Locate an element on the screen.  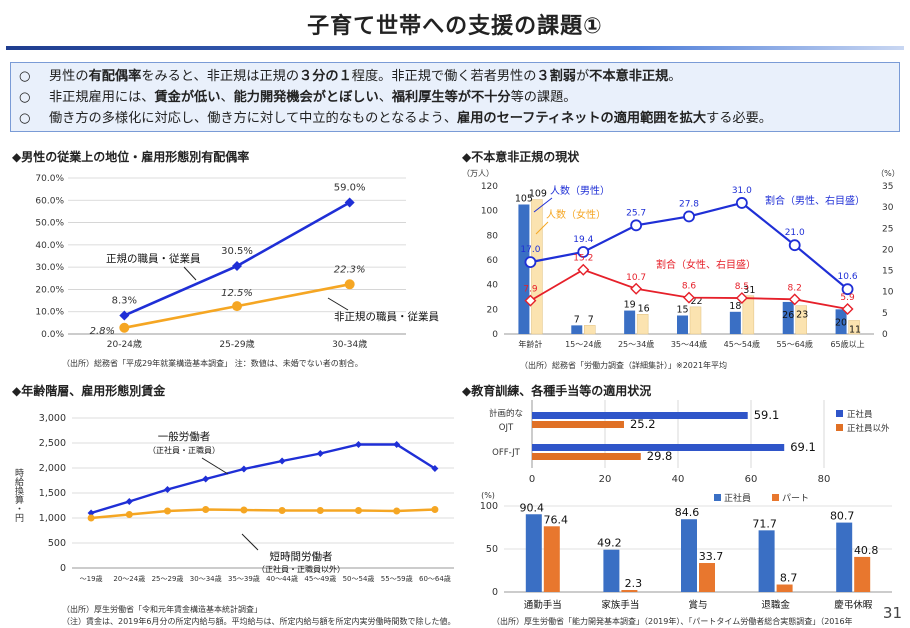
ratio-label: 25.7 is located at coordinates (636, 213).